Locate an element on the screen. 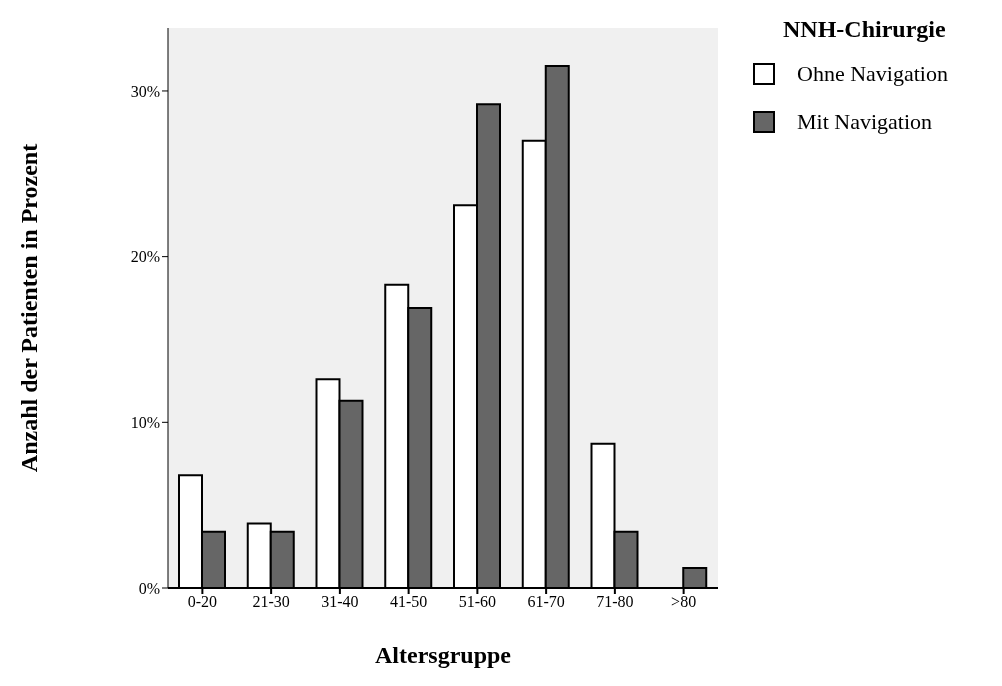  x-tick-label: 0-20 is located at coordinates (202, 602).